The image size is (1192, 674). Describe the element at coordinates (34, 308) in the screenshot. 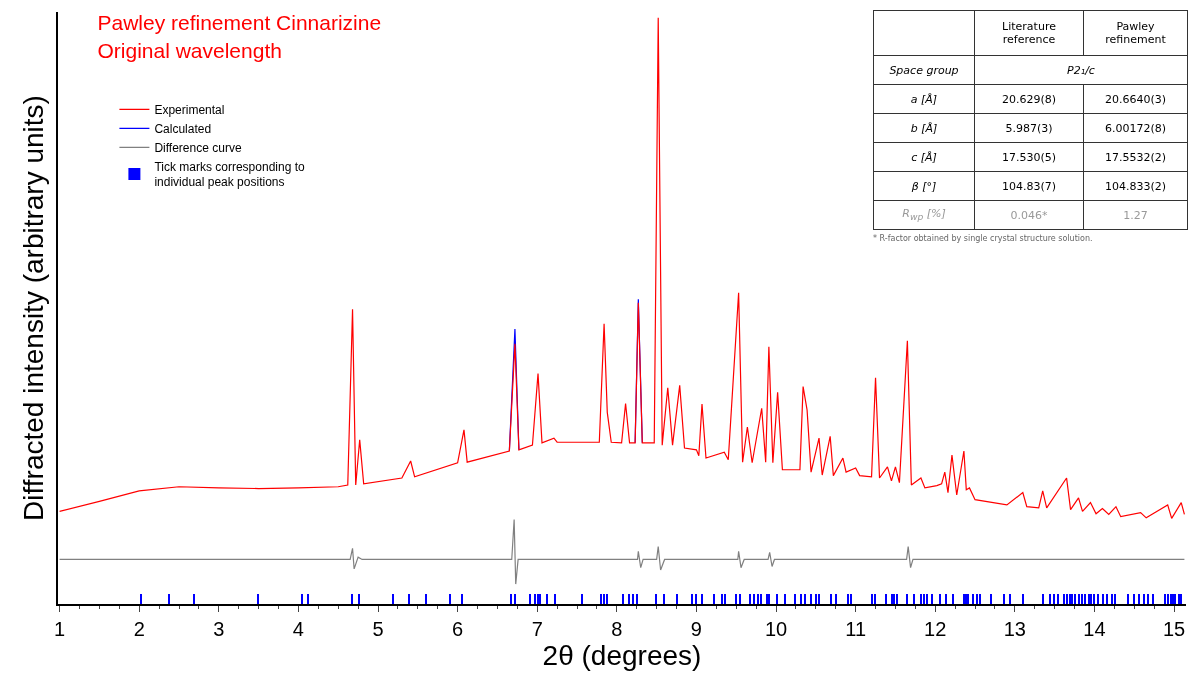

I see `y-axis-title: Diffracted intensity (arbitrary units)` at that location.